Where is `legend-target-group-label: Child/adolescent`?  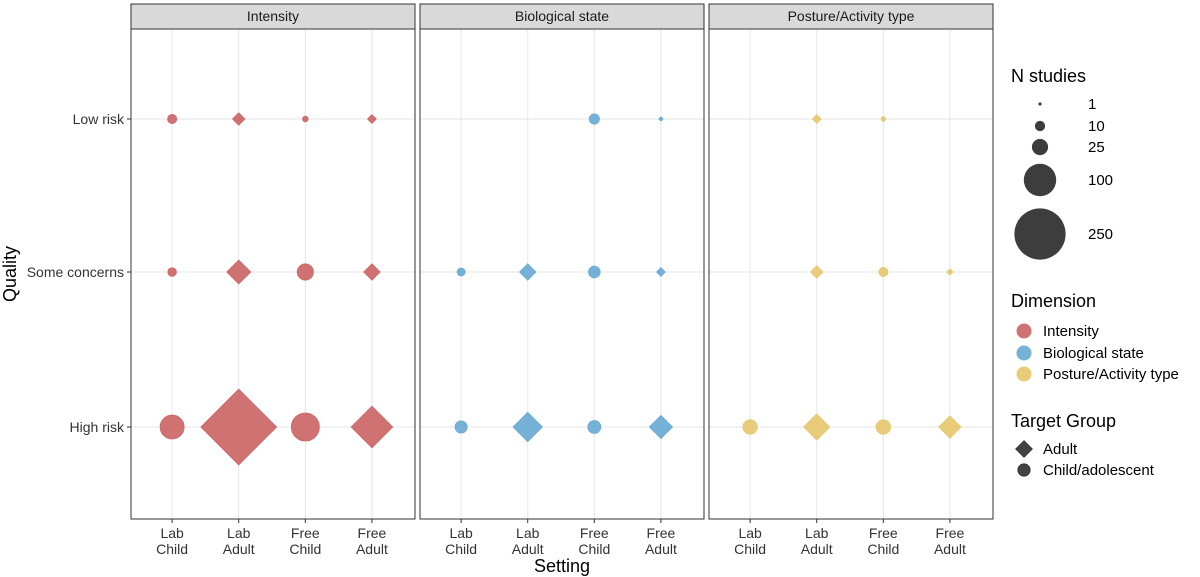
legend-target-group-label: Child/adolescent is located at coordinates (1099, 470).